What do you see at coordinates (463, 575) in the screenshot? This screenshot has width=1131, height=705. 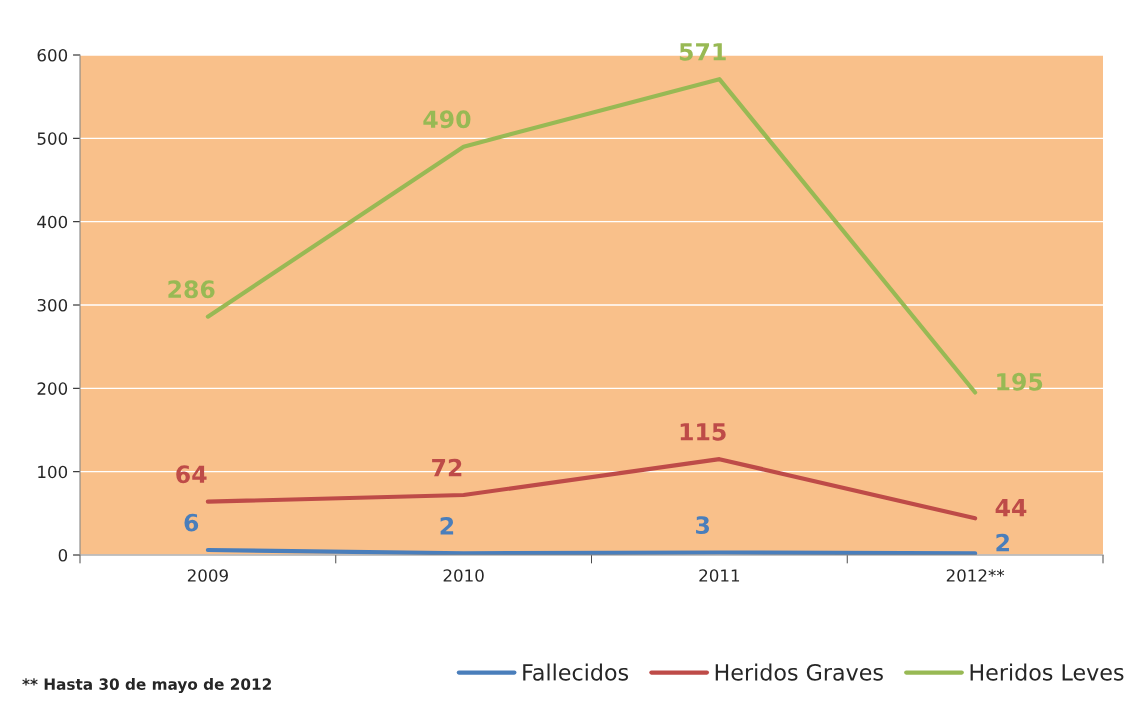 I see `x-tick-label: 2010` at bounding box center [463, 575].